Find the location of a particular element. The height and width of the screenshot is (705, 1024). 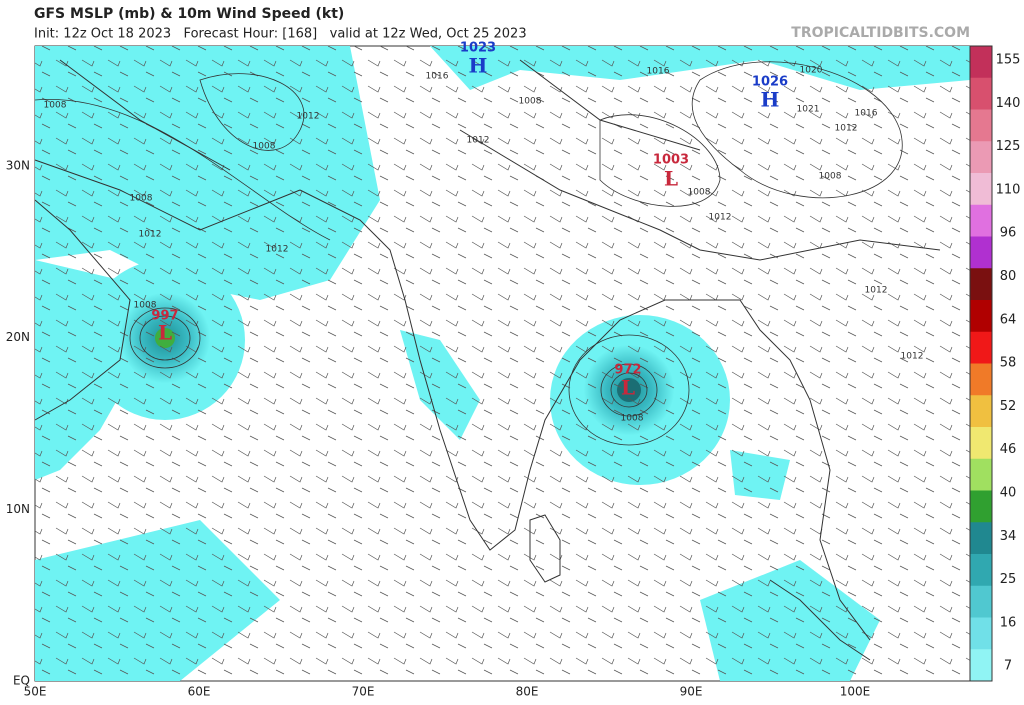

latitude-label: EQ is located at coordinates (21, 681).